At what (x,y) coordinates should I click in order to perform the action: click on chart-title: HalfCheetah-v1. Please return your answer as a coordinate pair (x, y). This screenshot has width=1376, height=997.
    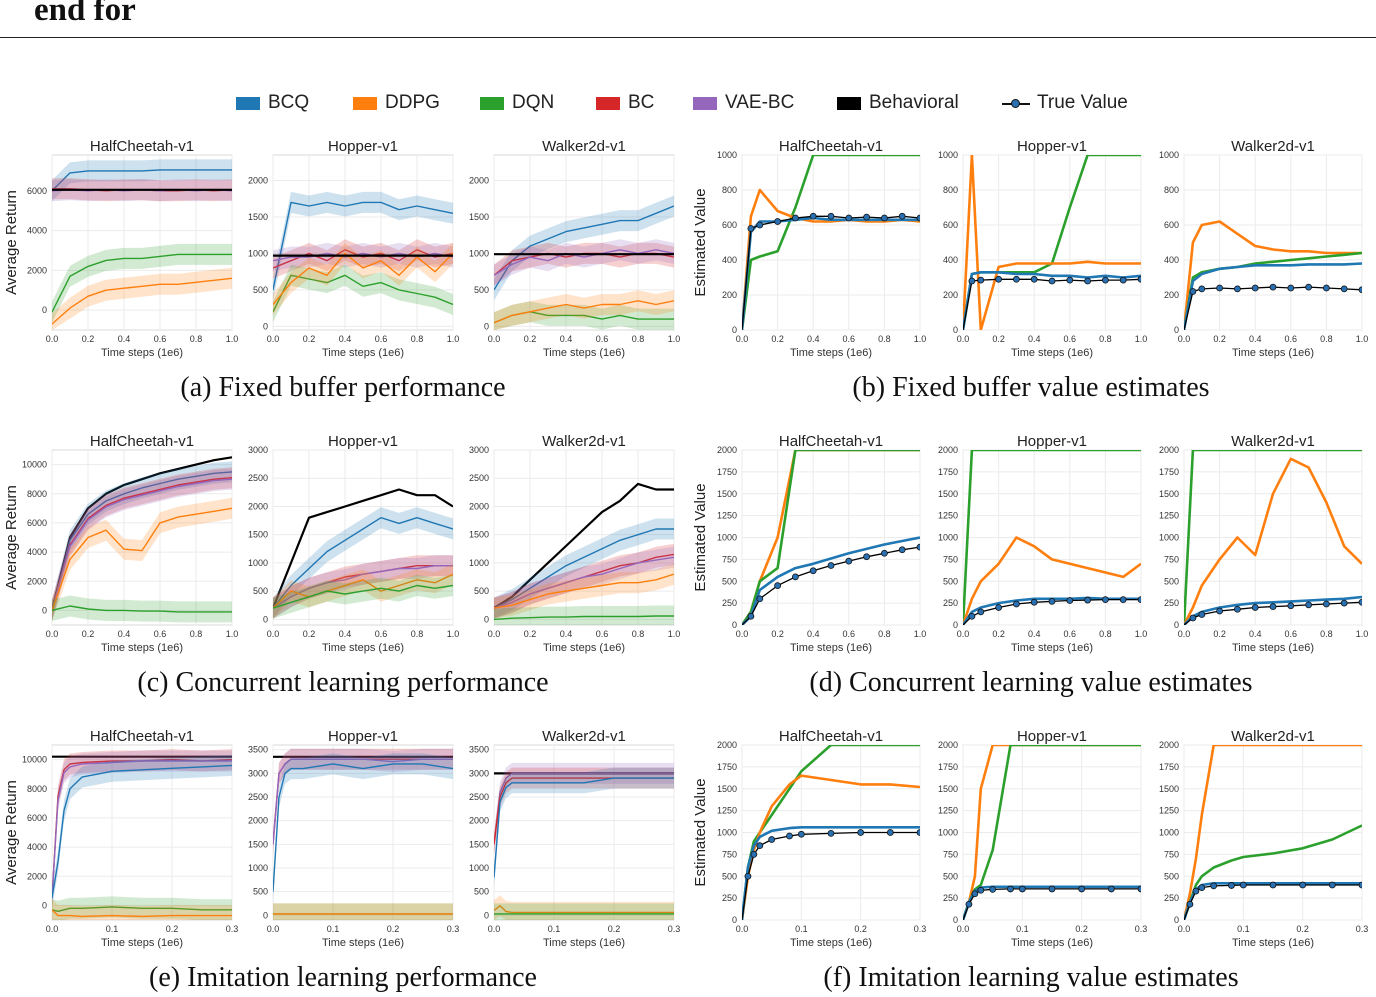
    Looking at the image, I should click on (142, 736).